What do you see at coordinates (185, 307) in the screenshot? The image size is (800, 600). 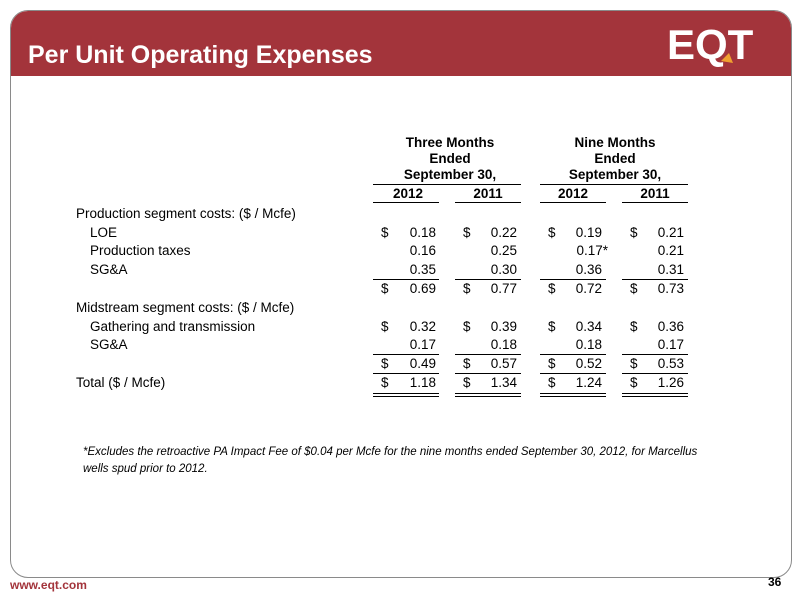 I see `row-label-midstream-header: Midstream segment costs: ($ / Mcfe)` at bounding box center [185, 307].